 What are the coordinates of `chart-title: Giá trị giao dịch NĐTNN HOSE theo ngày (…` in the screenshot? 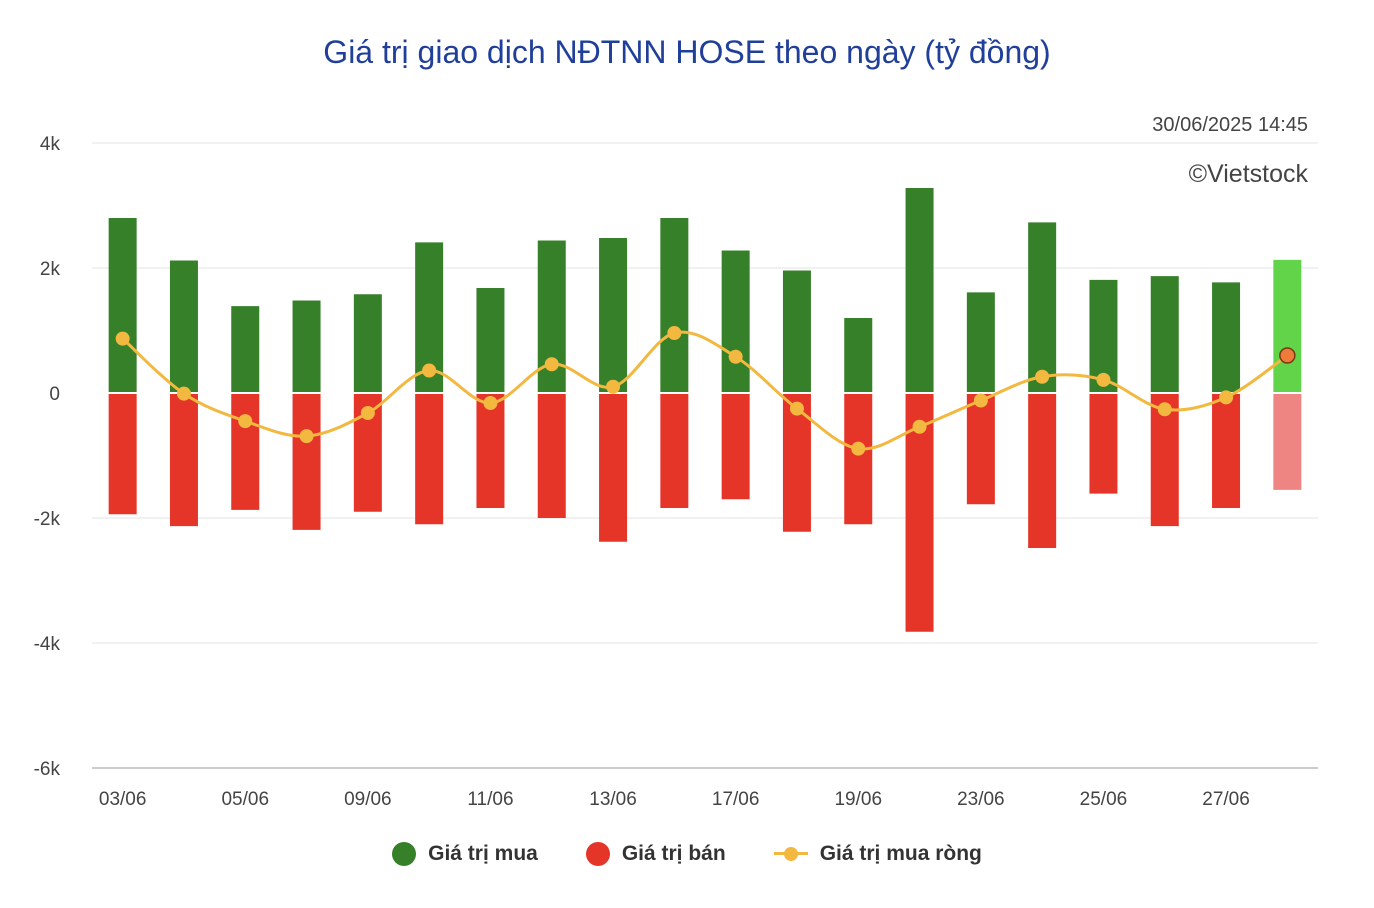 It's located at (687, 52).